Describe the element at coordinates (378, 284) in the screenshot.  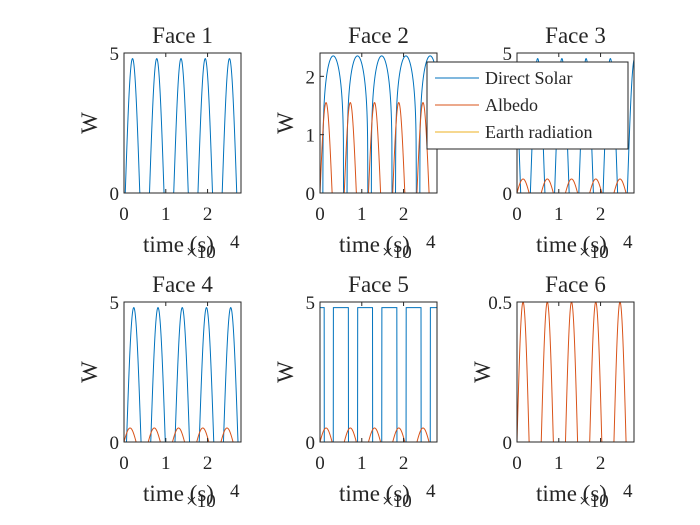
I see `panel-title: Face 5` at that location.